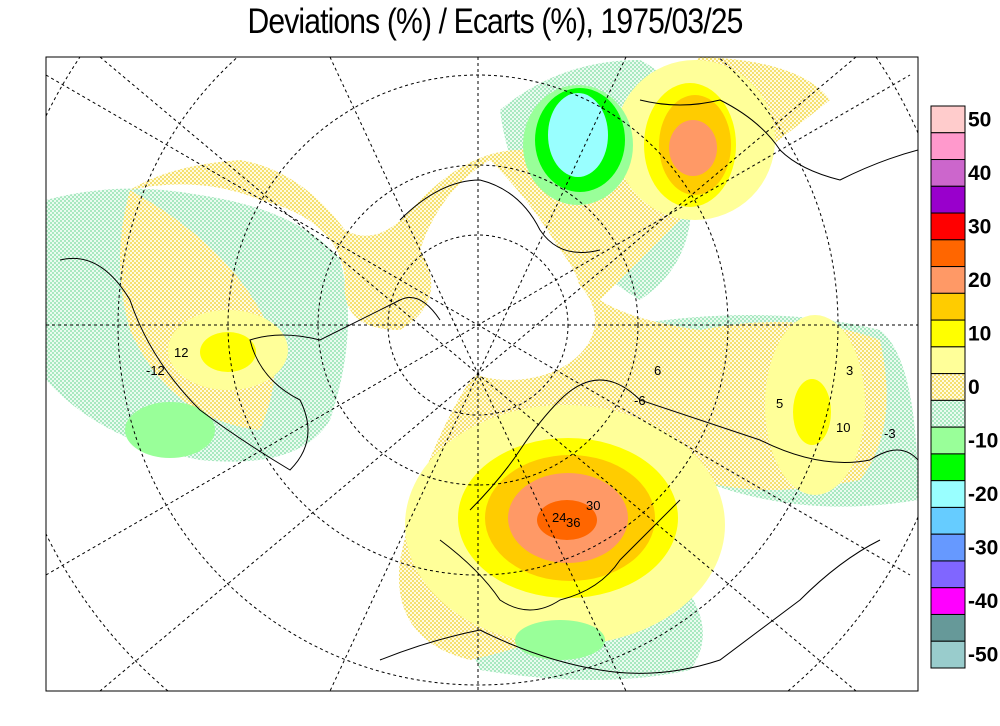 The height and width of the screenshot is (726, 1000). I want to click on contour-label: 12, so click(181, 352).